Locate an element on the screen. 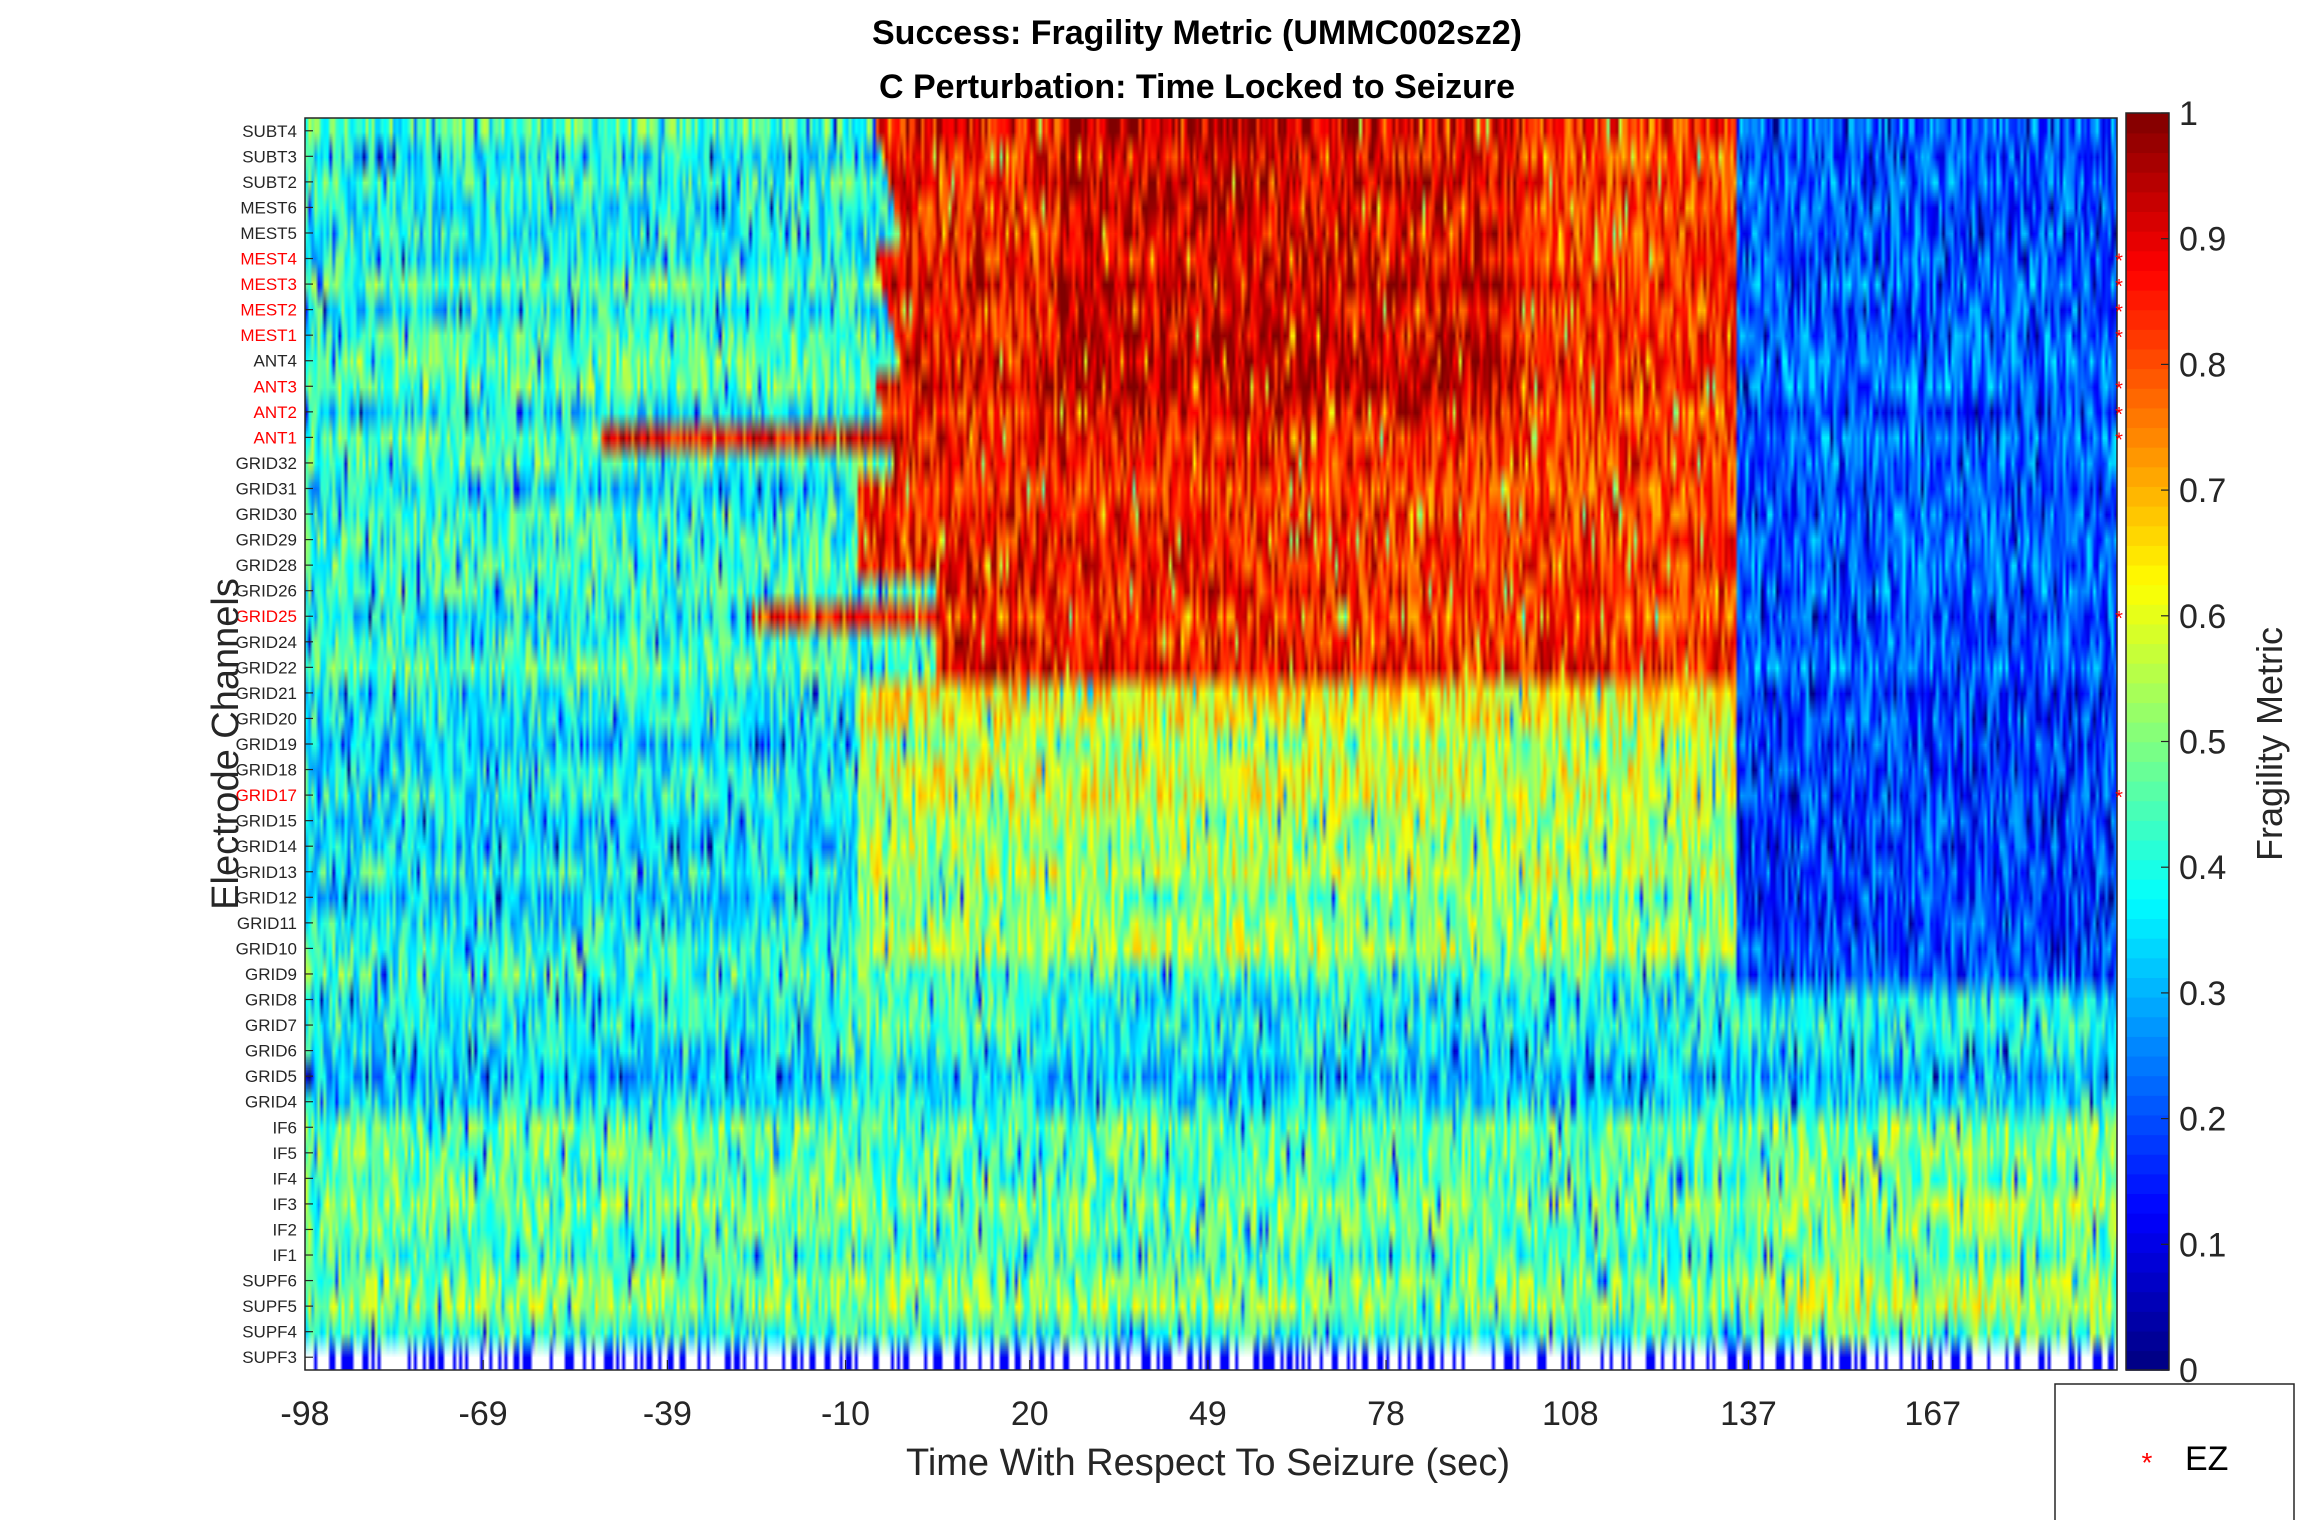 The width and height of the screenshot is (2302, 1520). y-tick-label-supf5: SUPF5 is located at coordinates (269, 1306).